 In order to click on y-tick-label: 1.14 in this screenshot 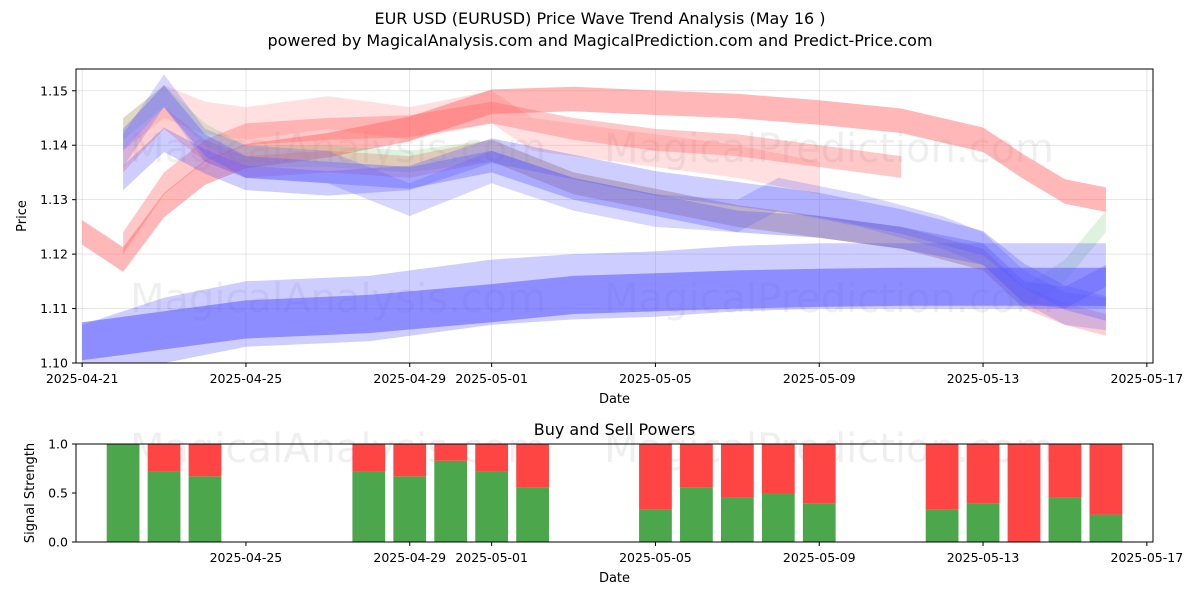, I will do `click(54, 145)`.